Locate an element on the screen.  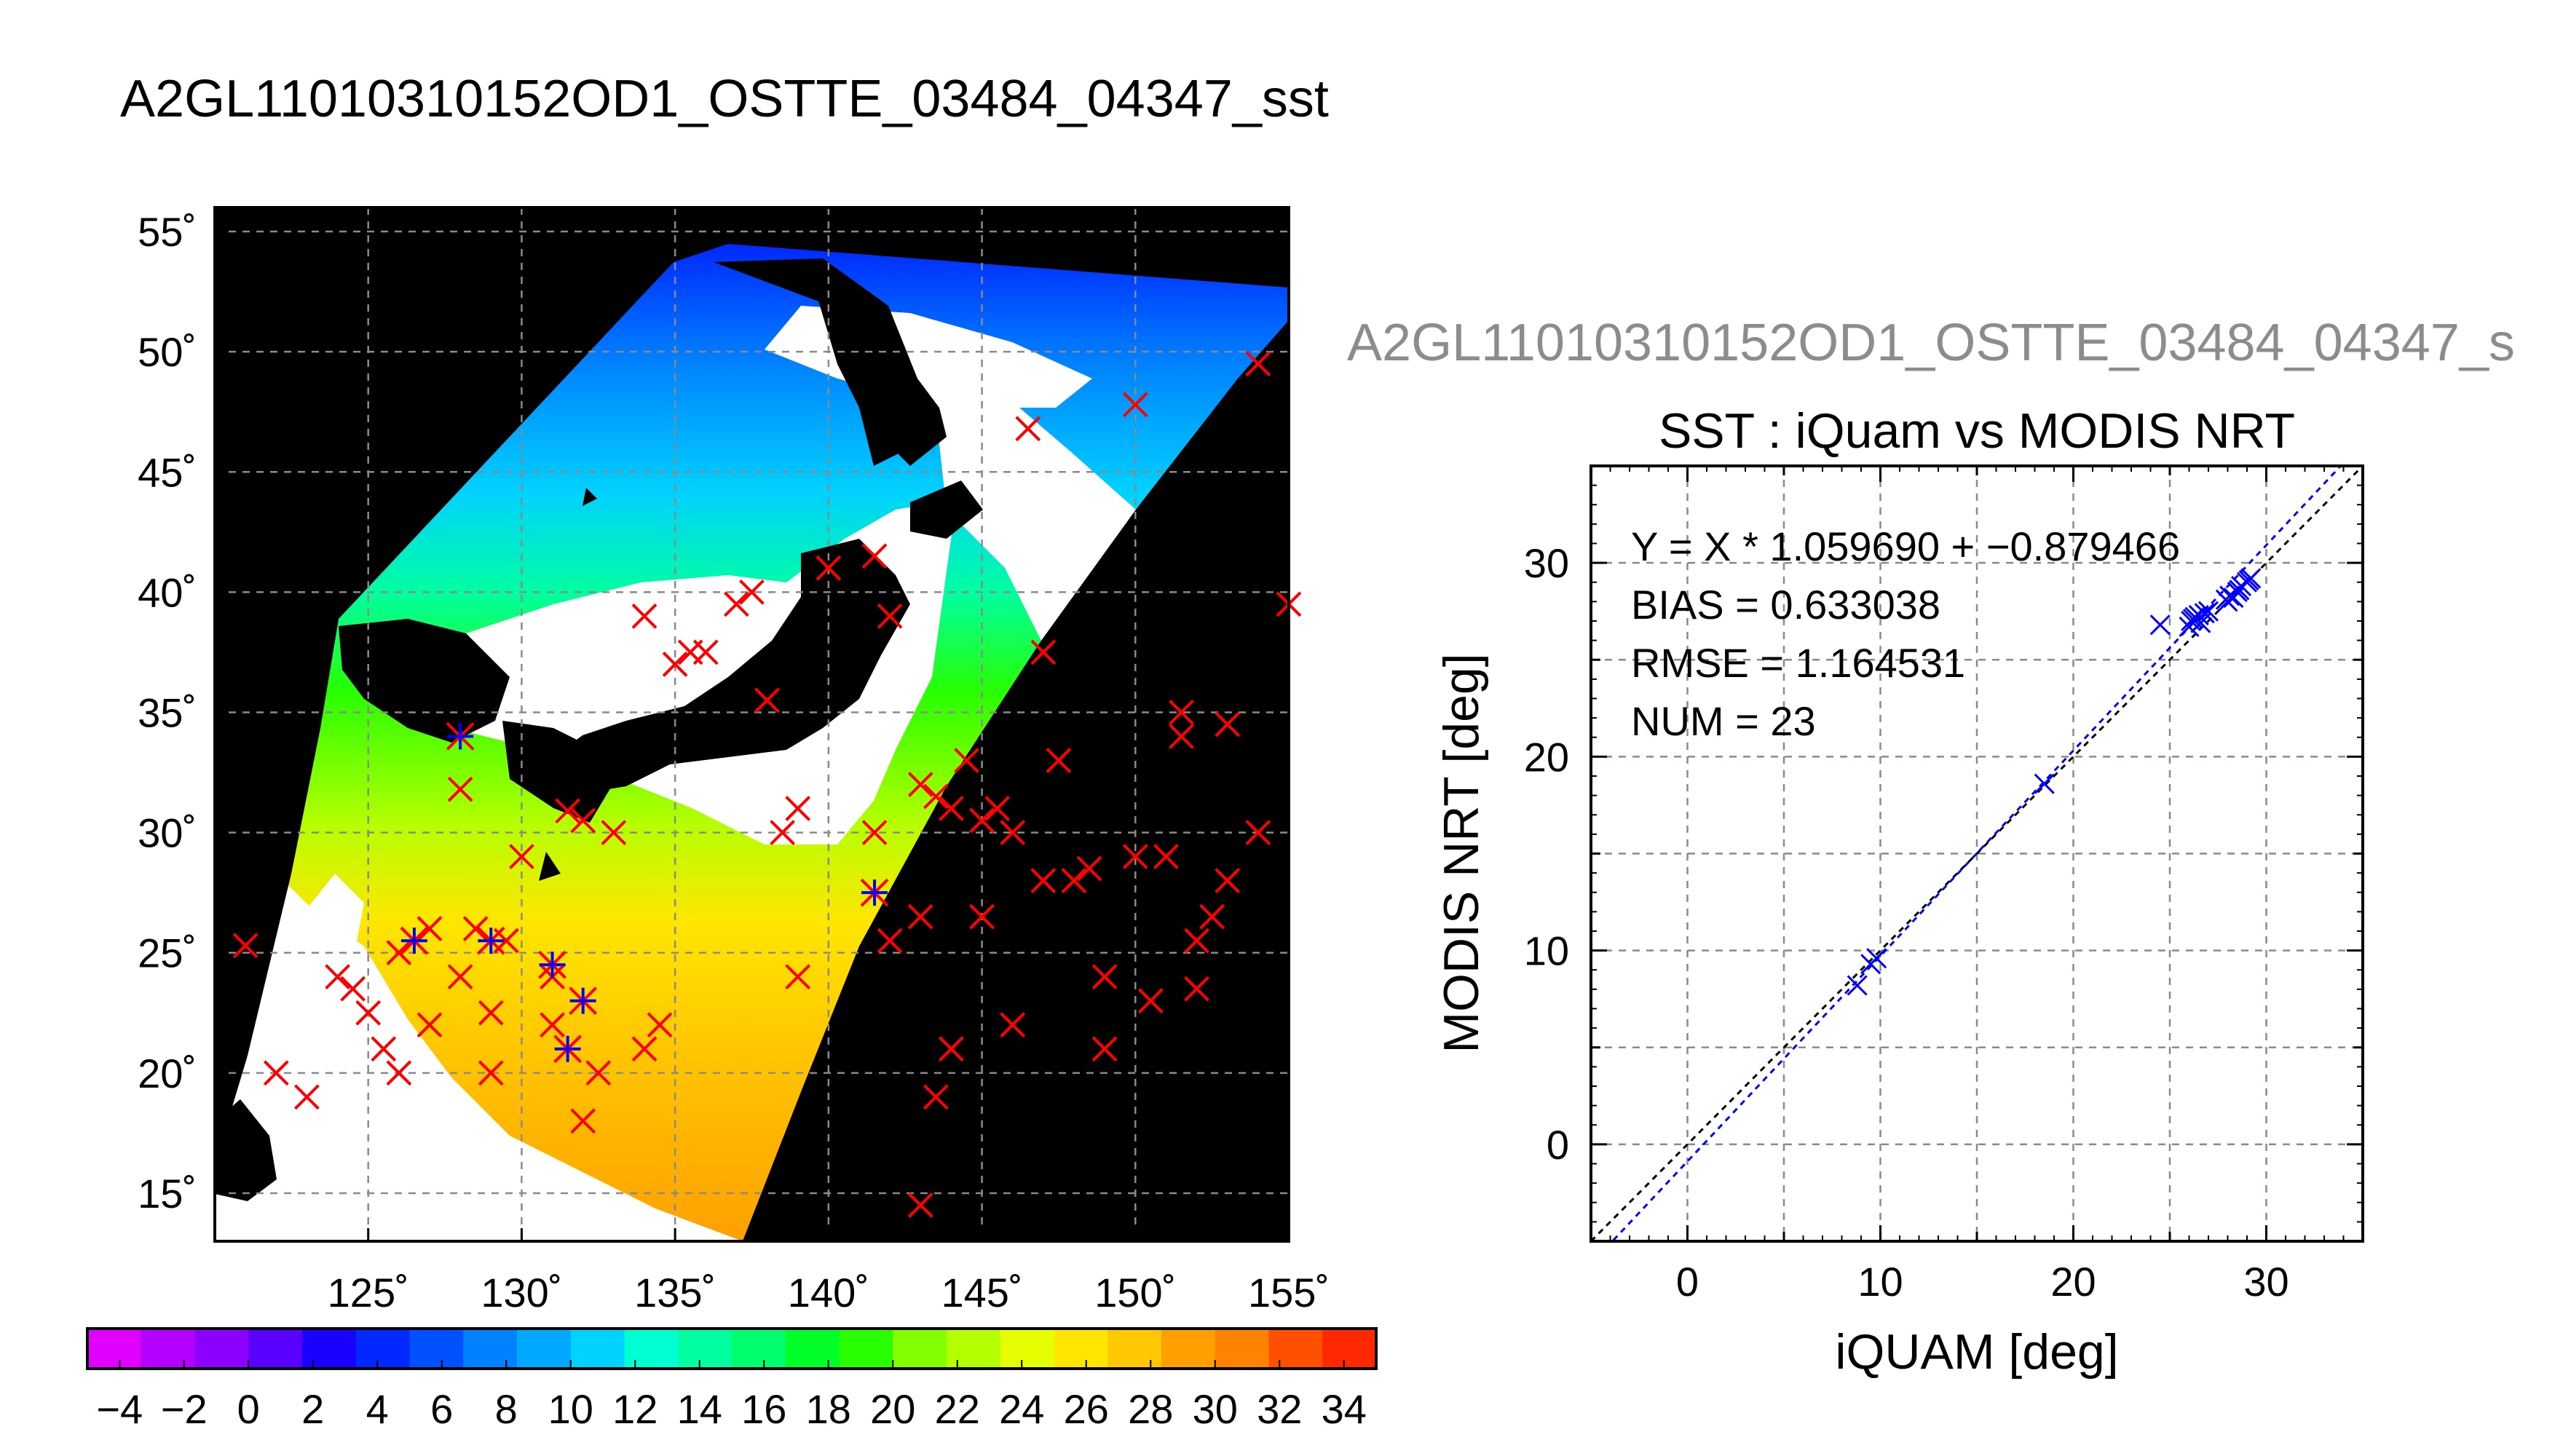
scatter-y-tick-labels: 0 10 20 30 is located at coordinates (1546, 854).